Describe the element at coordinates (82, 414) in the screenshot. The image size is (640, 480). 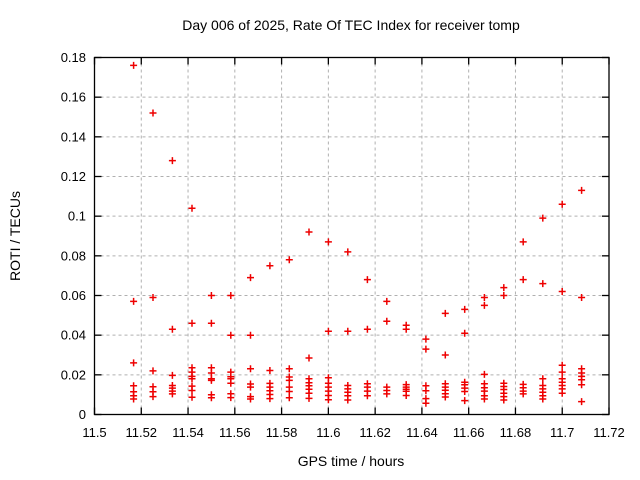
I see `y-tick-label: 0` at that location.